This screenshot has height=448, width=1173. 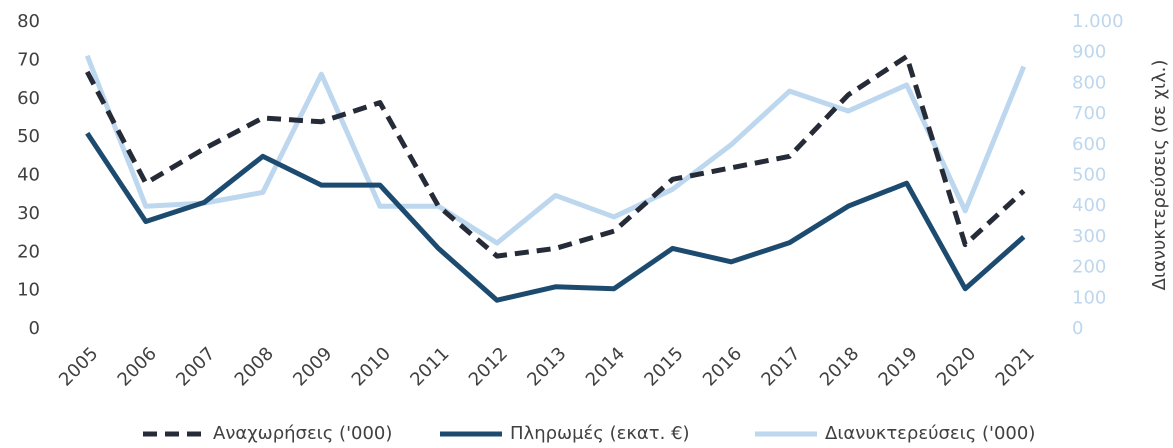 I want to click on x-tick-label: 2010, so click(x=371, y=366).